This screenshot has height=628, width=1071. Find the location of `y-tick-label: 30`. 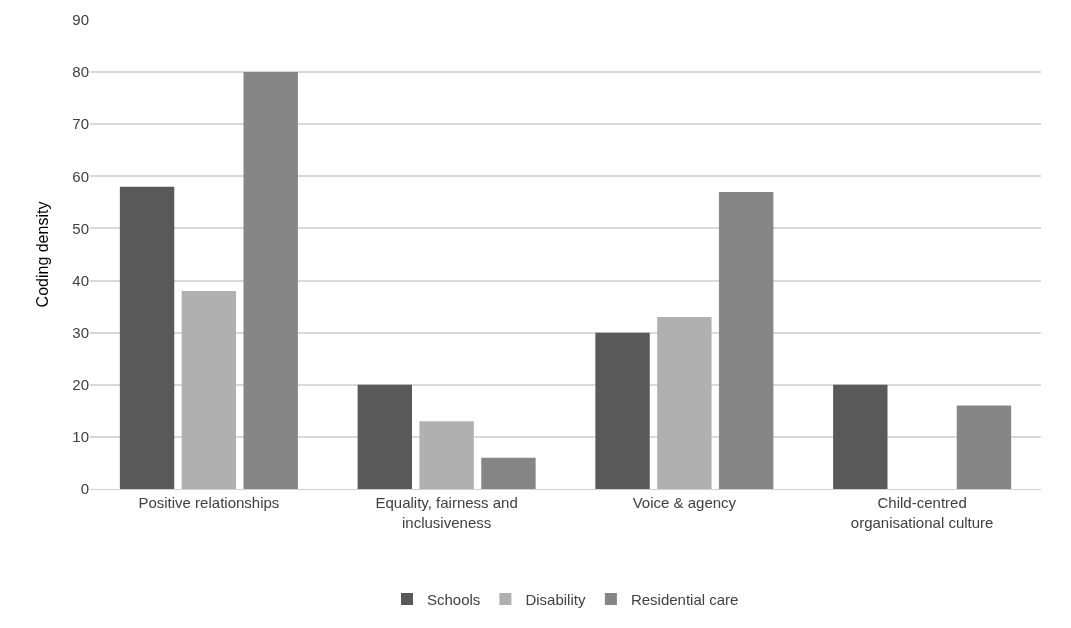

y-tick-label: 30 is located at coordinates (80, 332).